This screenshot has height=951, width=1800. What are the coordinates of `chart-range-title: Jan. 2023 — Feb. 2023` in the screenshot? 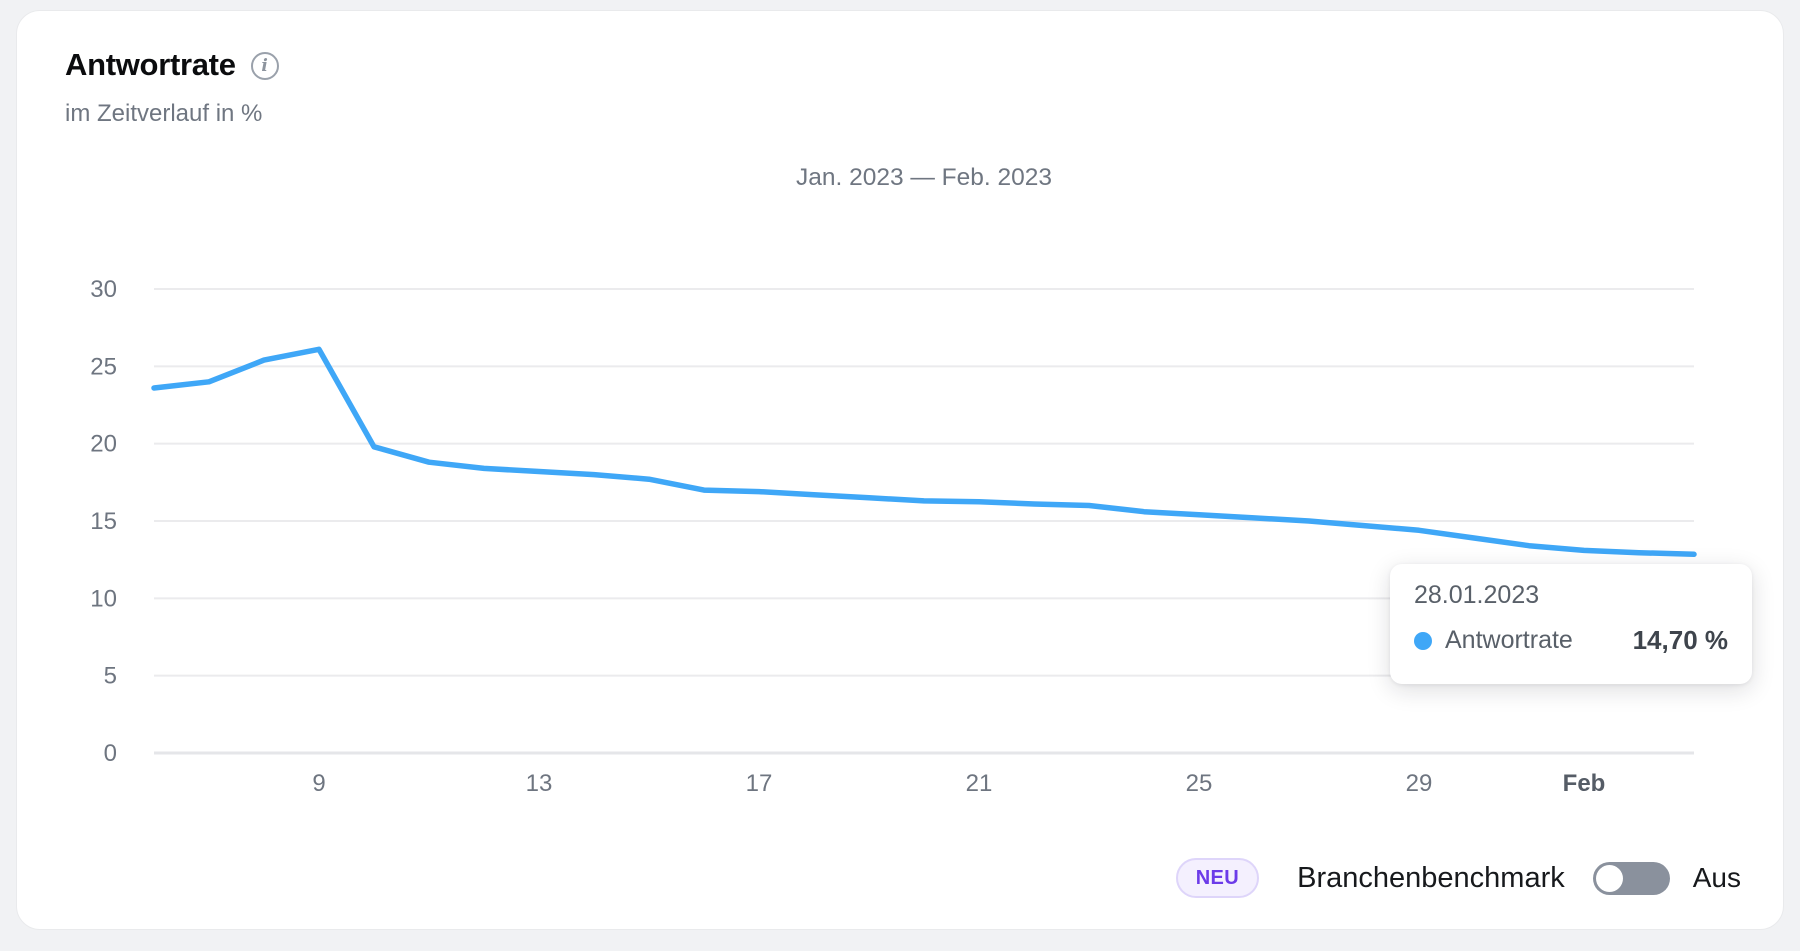 It's located at (924, 177).